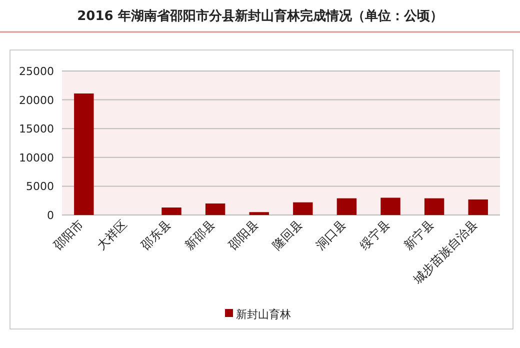  I want to click on x-tick-label: 新邵县, so click(200, 235).